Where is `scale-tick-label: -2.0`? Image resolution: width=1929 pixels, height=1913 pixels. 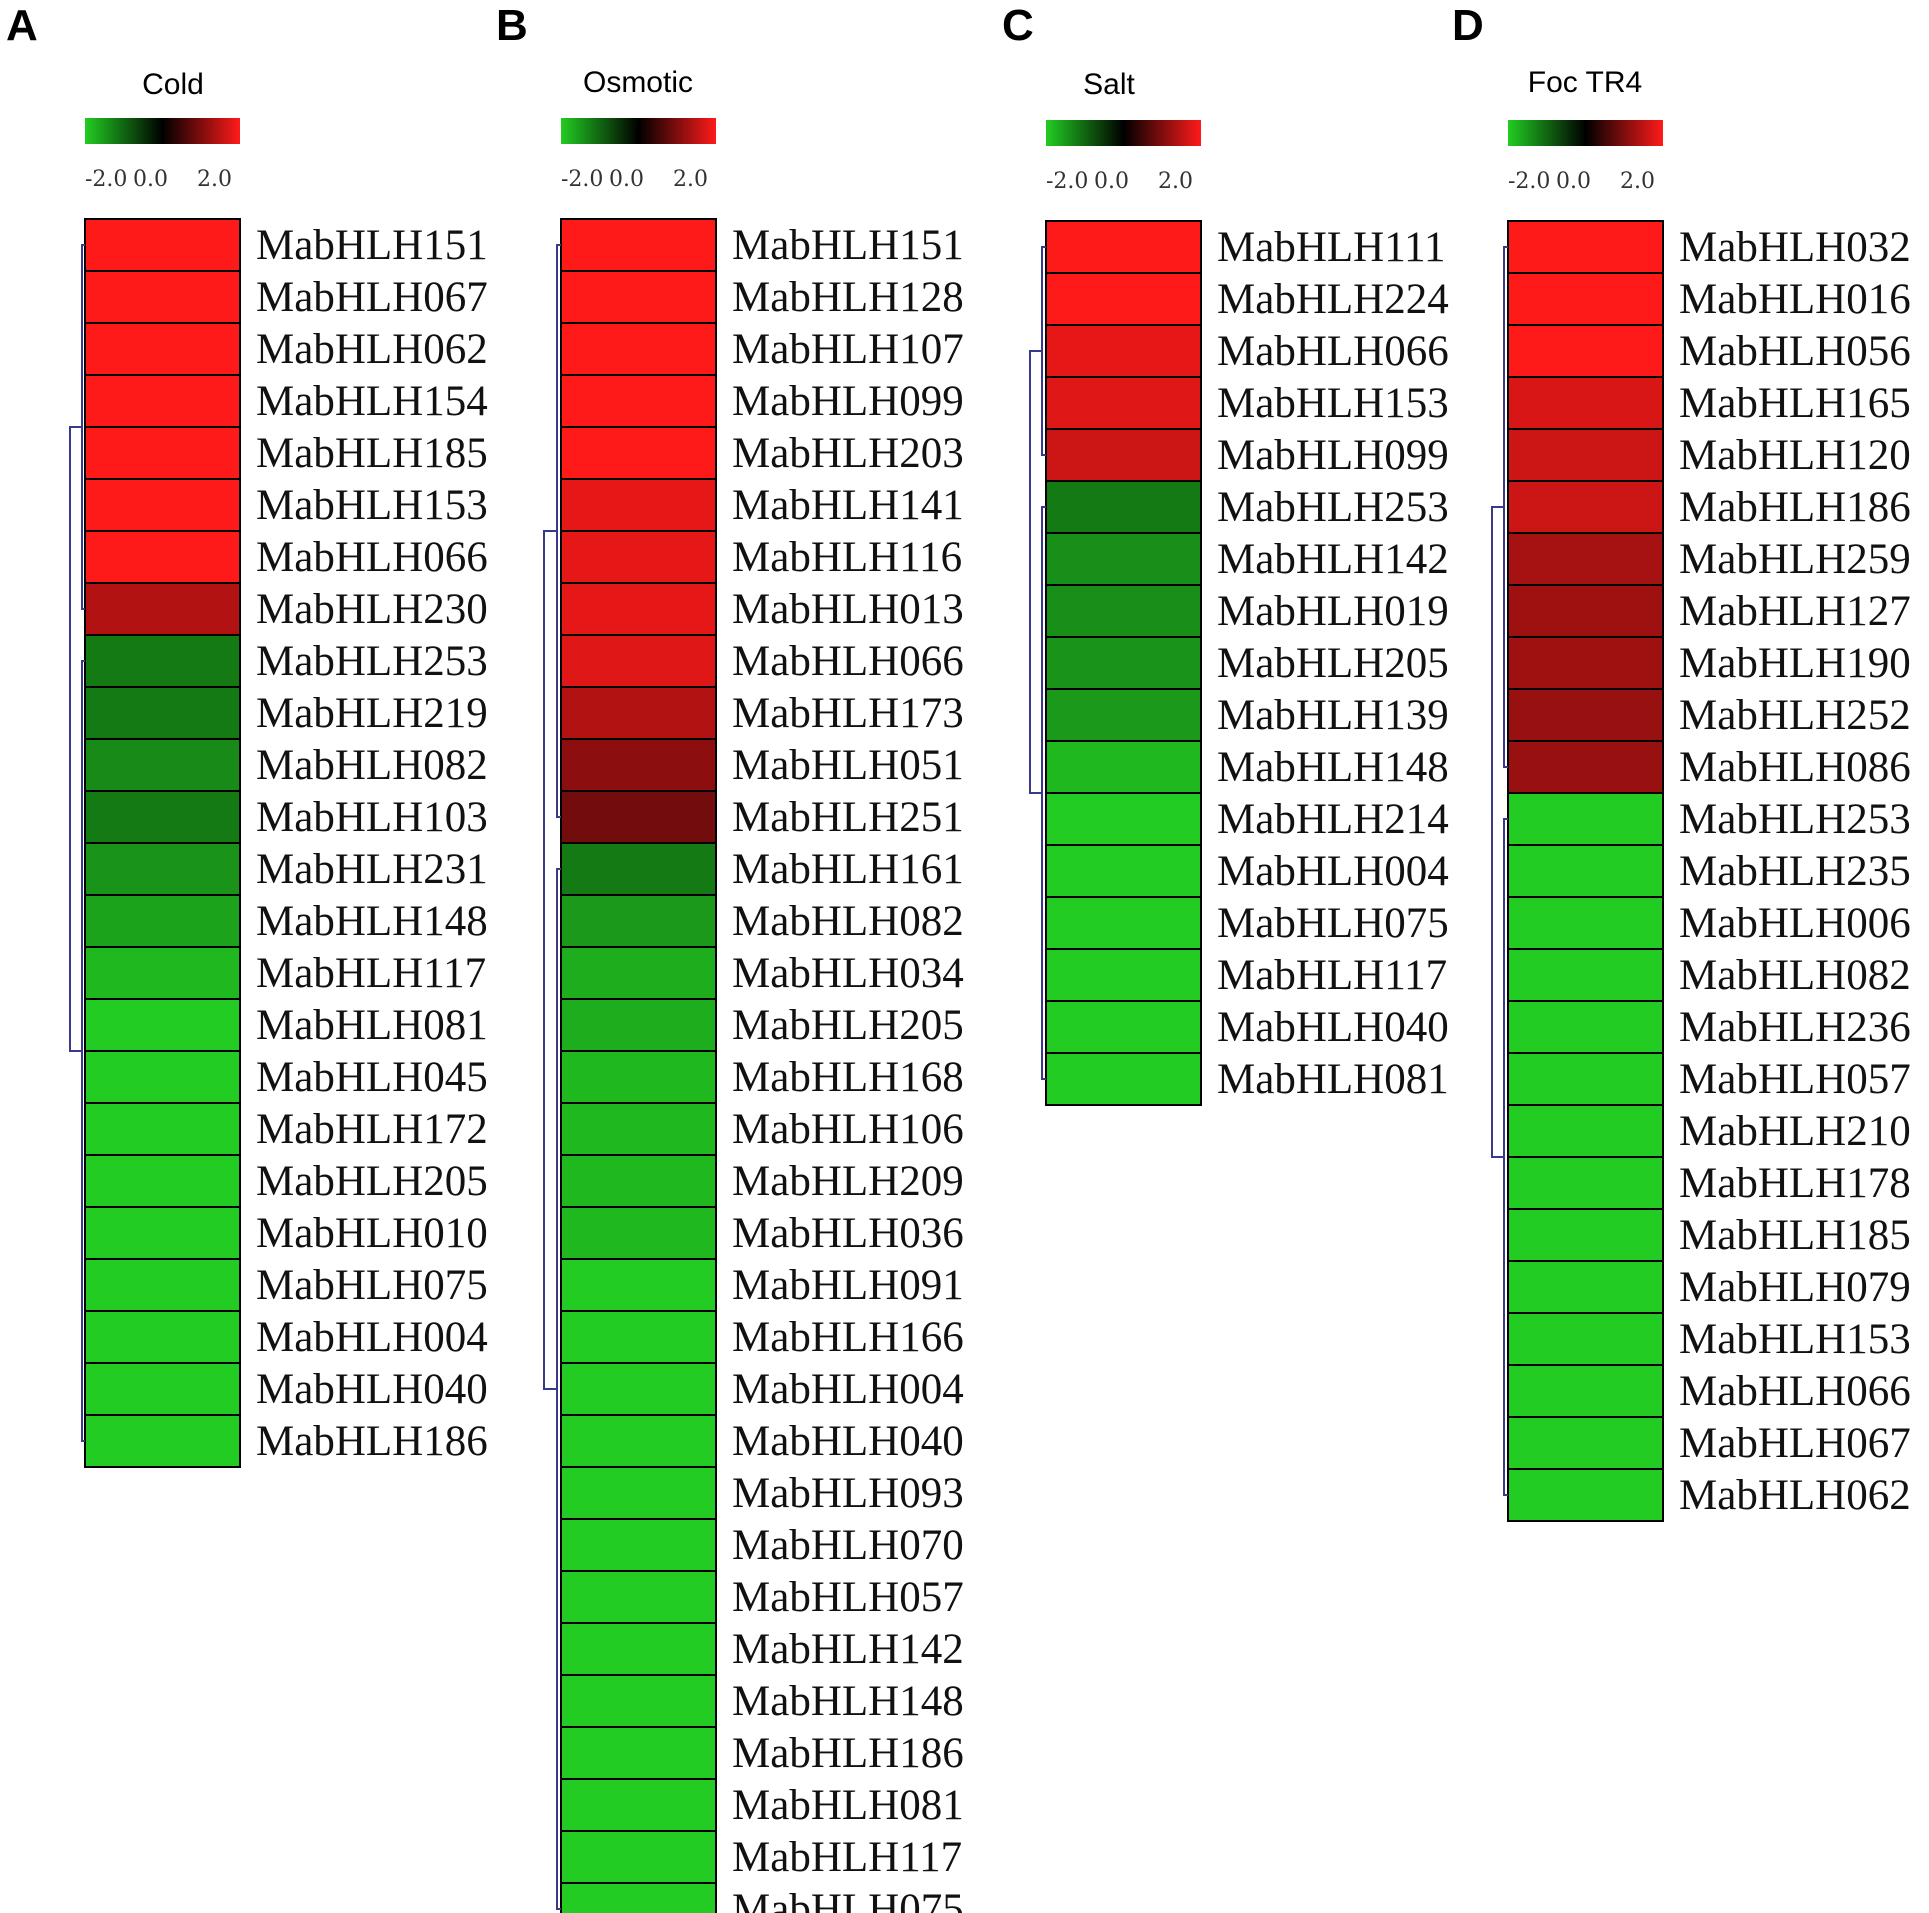 scale-tick-label: -2.0 is located at coordinates (1529, 181).